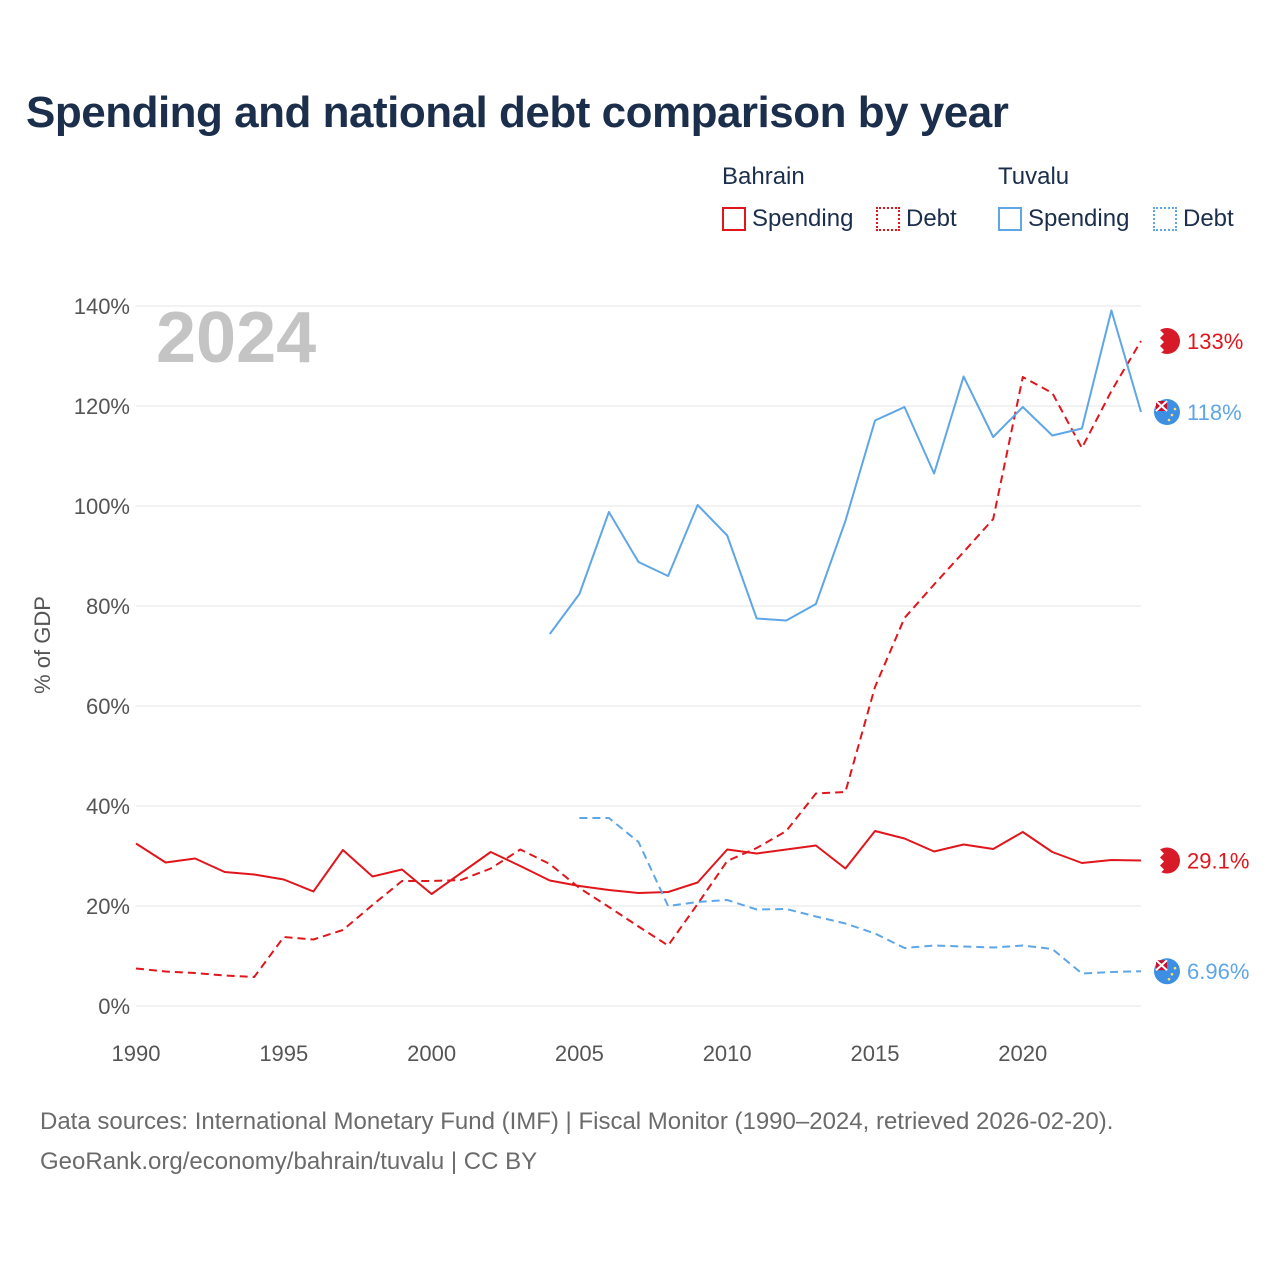 This screenshot has height=1280, width=1280. I want to click on series-line-tuvalu-spending, so click(845, 472).